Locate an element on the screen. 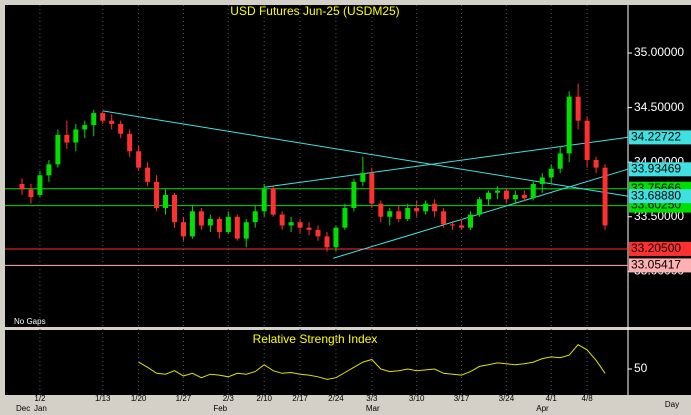  x-tick-label: 1/20 is located at coordinates (139, 398).